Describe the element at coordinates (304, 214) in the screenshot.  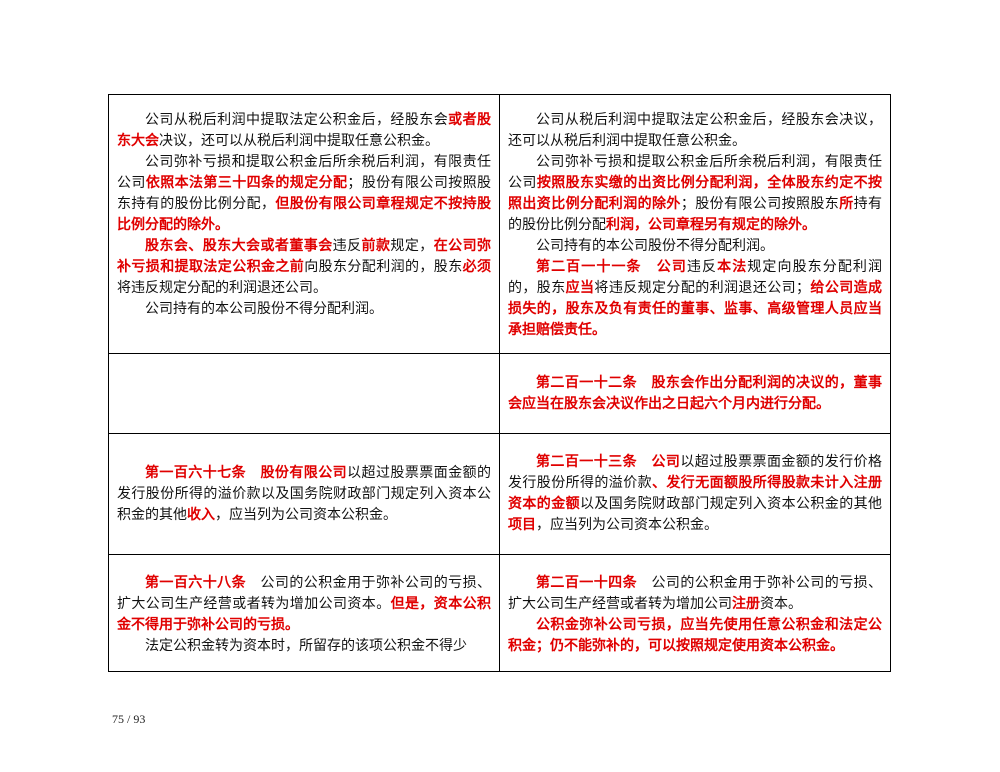
I see `text-run: 但股份有限公司章程规定不按持股比例分配的除外。` at that location.